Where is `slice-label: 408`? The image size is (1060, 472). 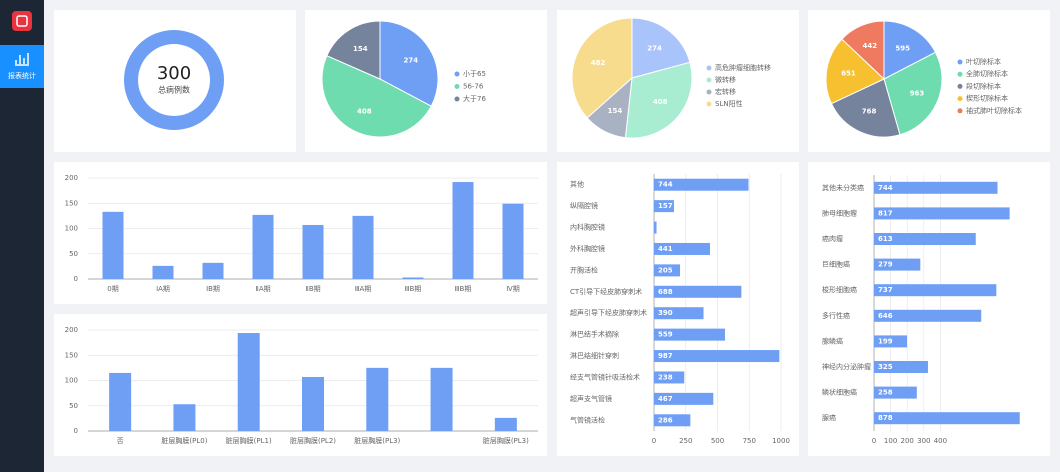
slice-label: 408 is located at coordinates (364, 111).